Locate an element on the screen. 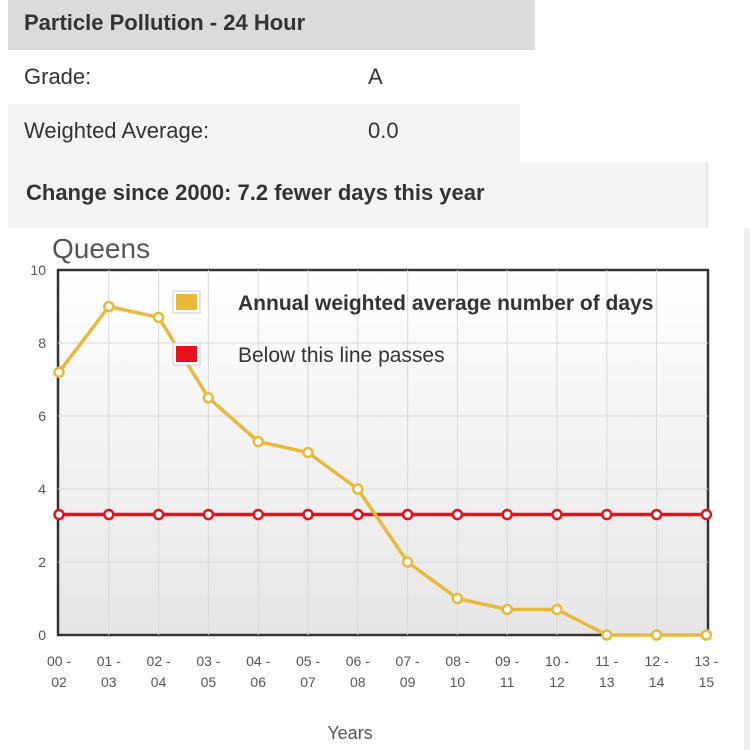 This screenshot has height=750, width=750. grade-label: Grade: is located at coordinates (58, 76).